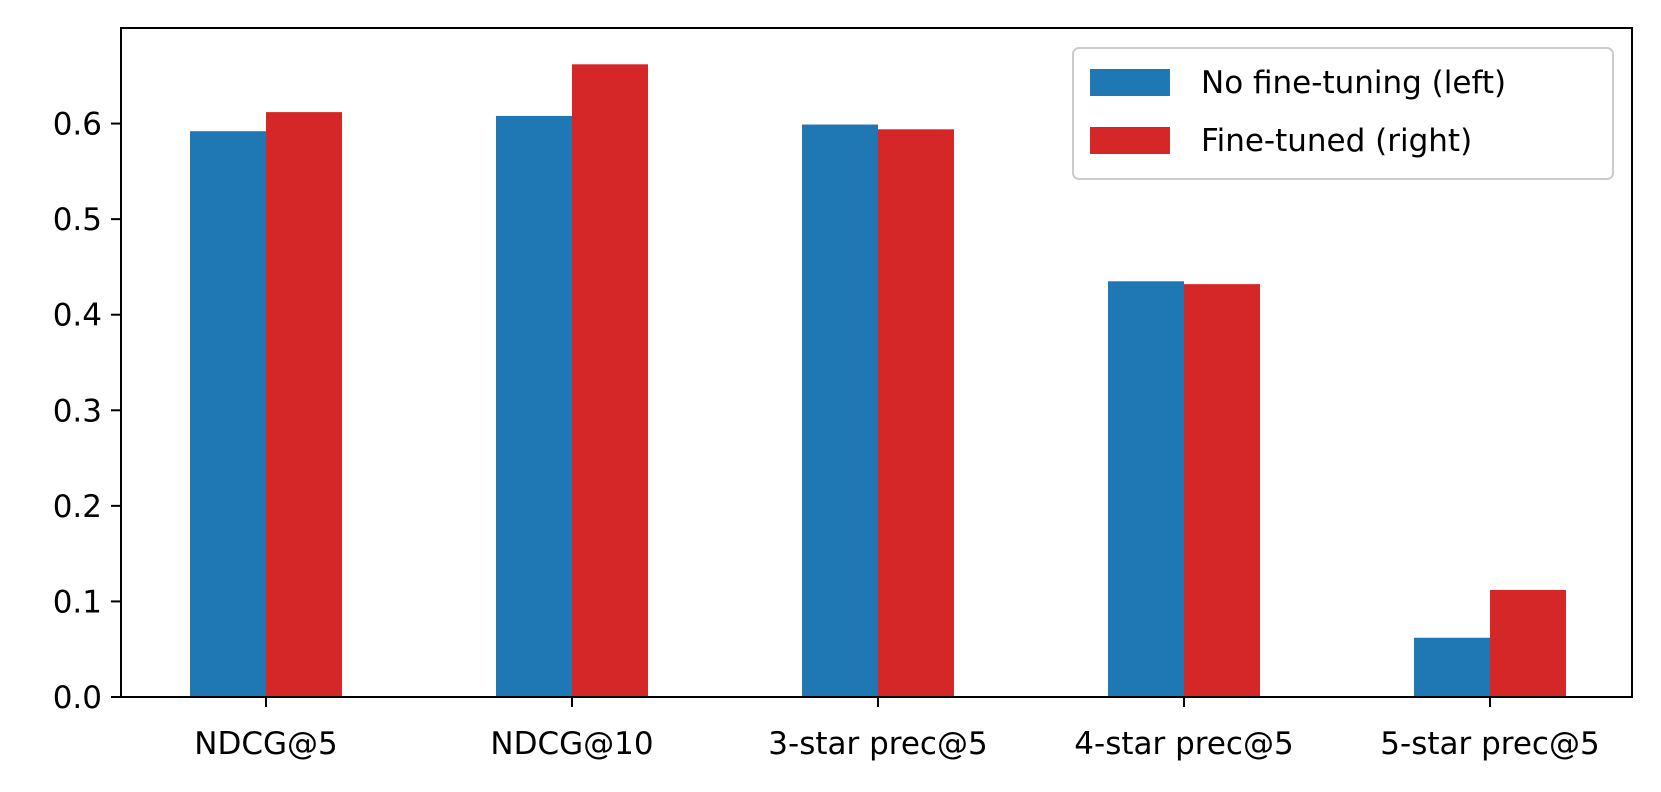  What do you see at coordinates (610, 381) in the screenshot?
I see `bar-ndcg-10-fine-tuned` at bounding box center [610, 381].